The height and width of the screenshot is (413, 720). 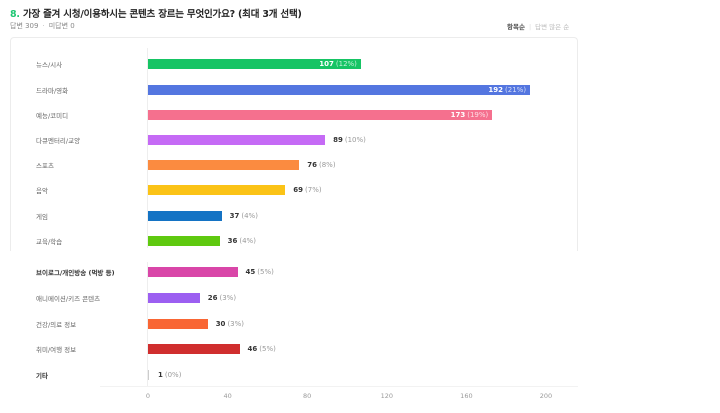 I want to click on bar-value-label: 1 (0%), so click(x=169, y=375).